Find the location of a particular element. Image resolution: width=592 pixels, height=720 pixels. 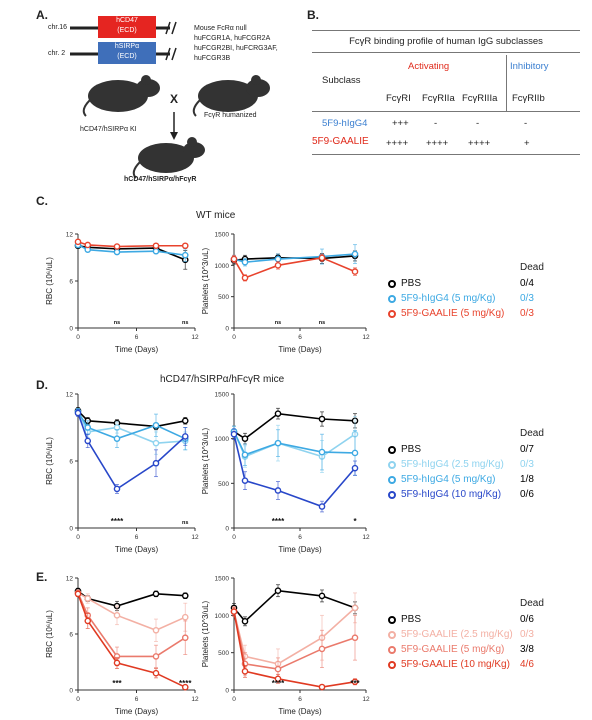

chr2-label: chr. 2 is located at coordinates (57, 53).